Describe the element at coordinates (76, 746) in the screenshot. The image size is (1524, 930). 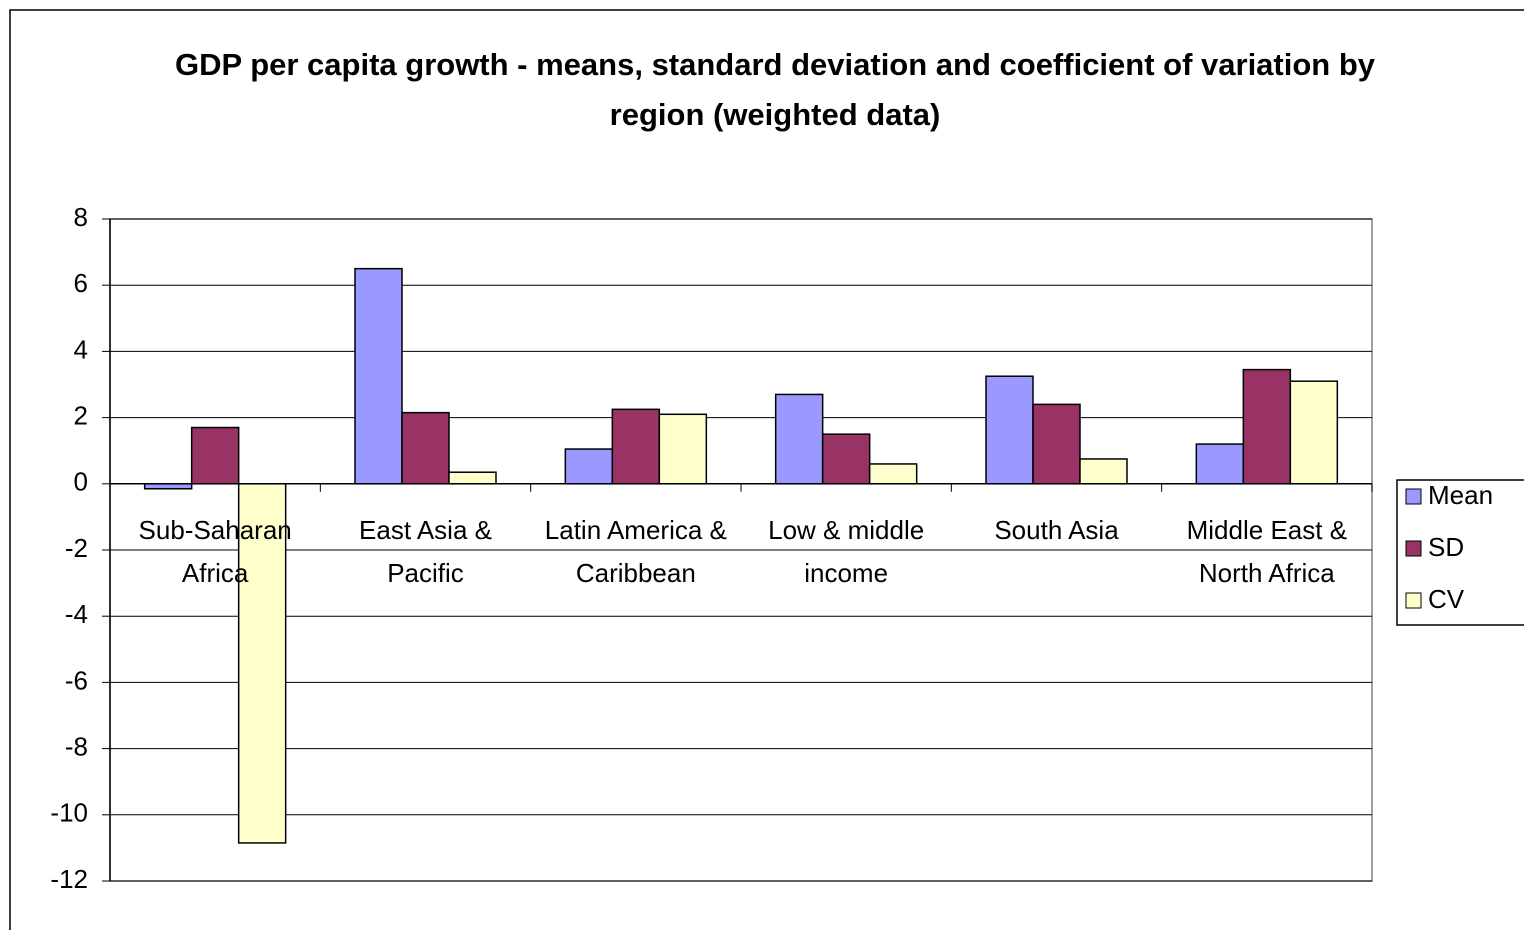
I see `y-tick-label: -8` at that location.